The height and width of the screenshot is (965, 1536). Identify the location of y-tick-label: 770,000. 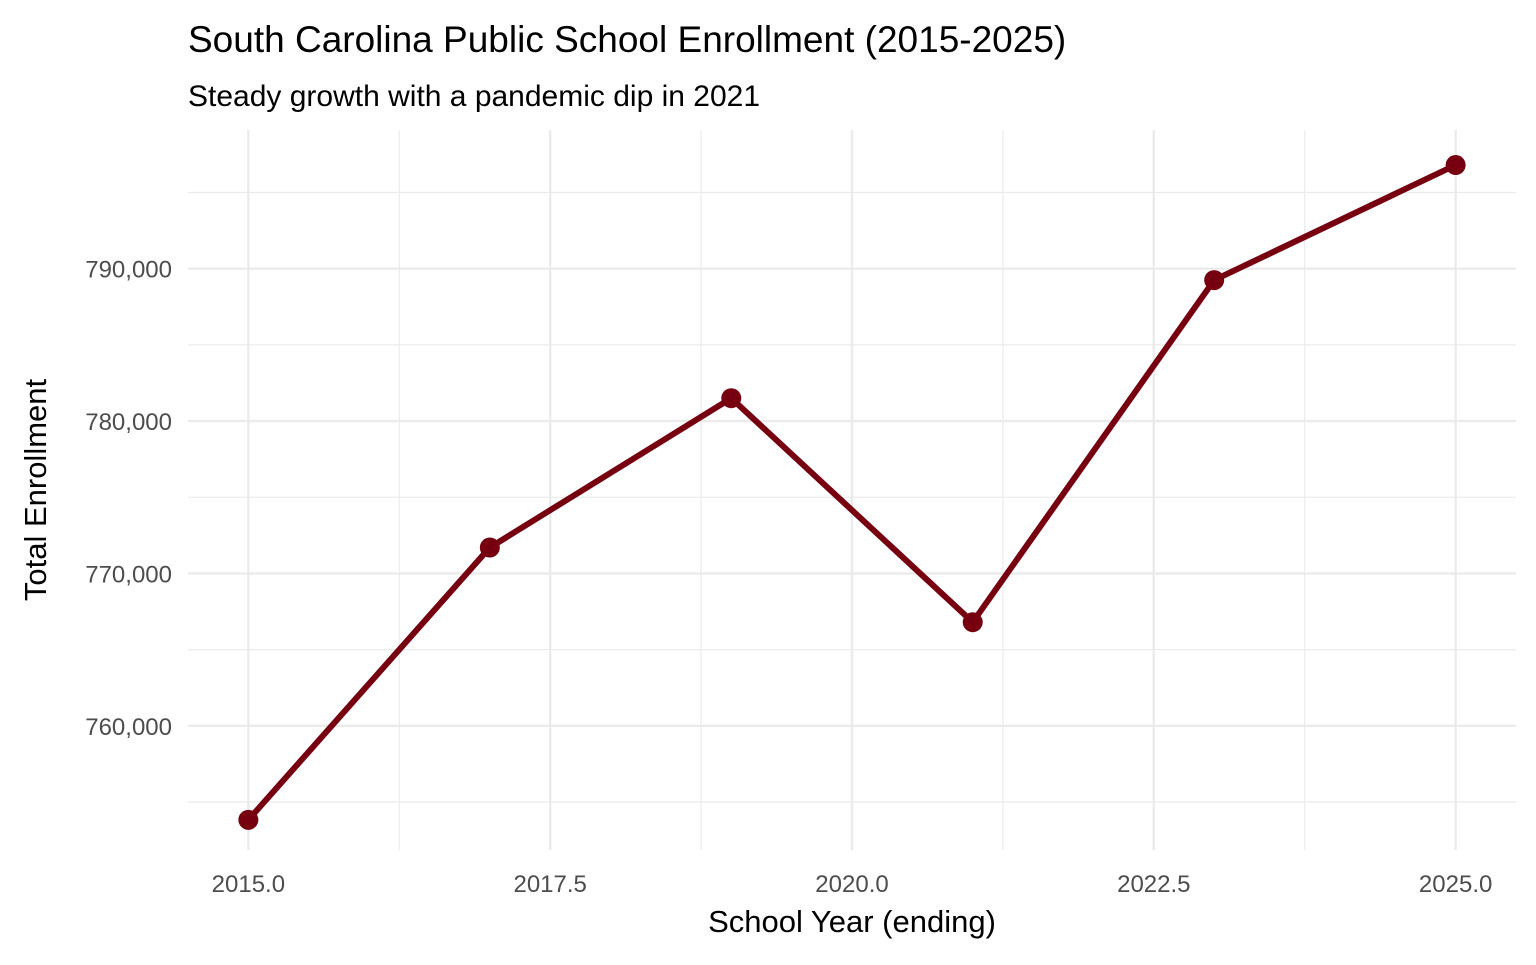
(128, 574).